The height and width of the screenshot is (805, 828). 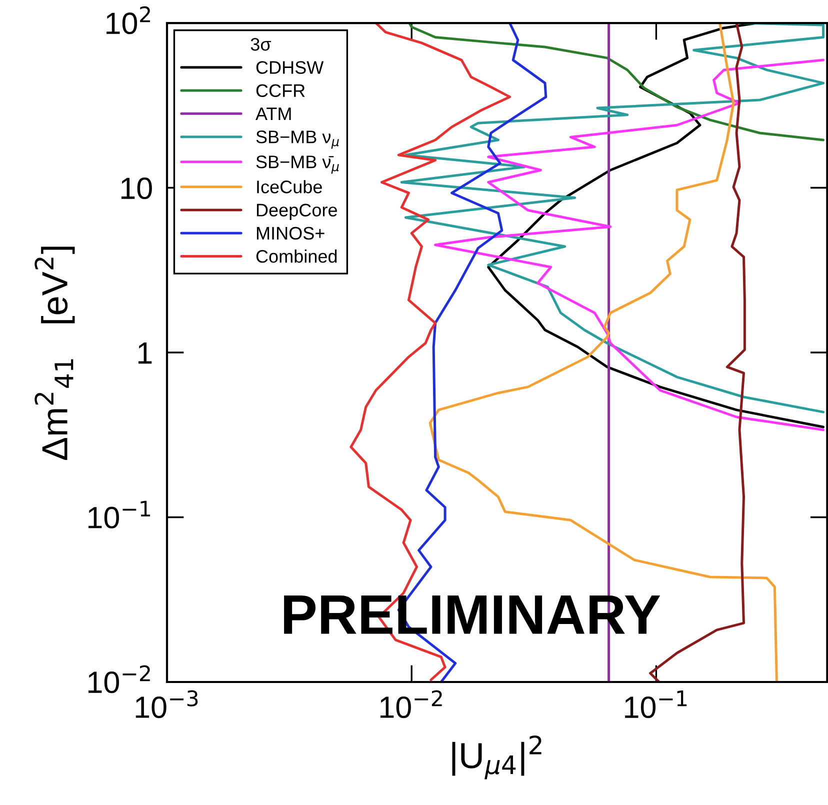 What do you see at coordinates (296, 256) in the screenshot?
I see `legend-label: Combined` at bounding box center [296, 256].